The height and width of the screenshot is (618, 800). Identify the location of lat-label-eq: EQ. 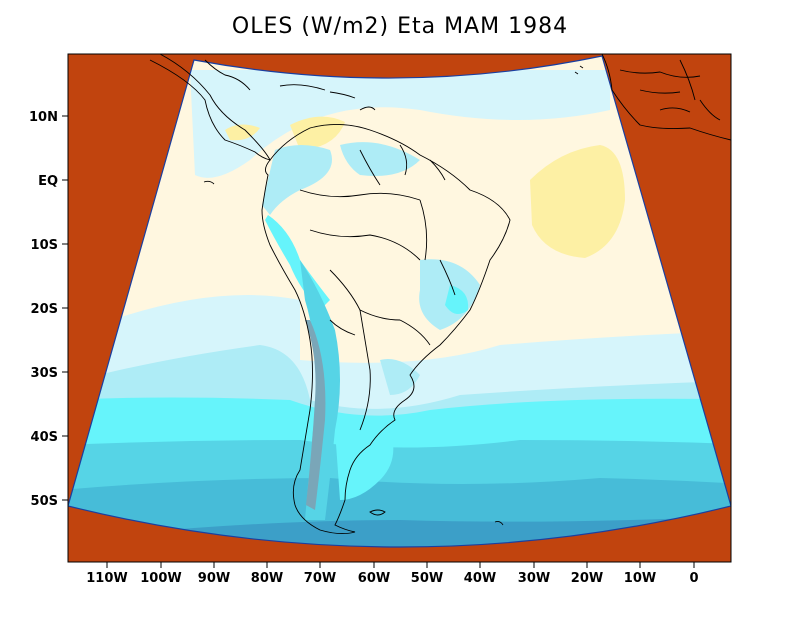
(48, 181).